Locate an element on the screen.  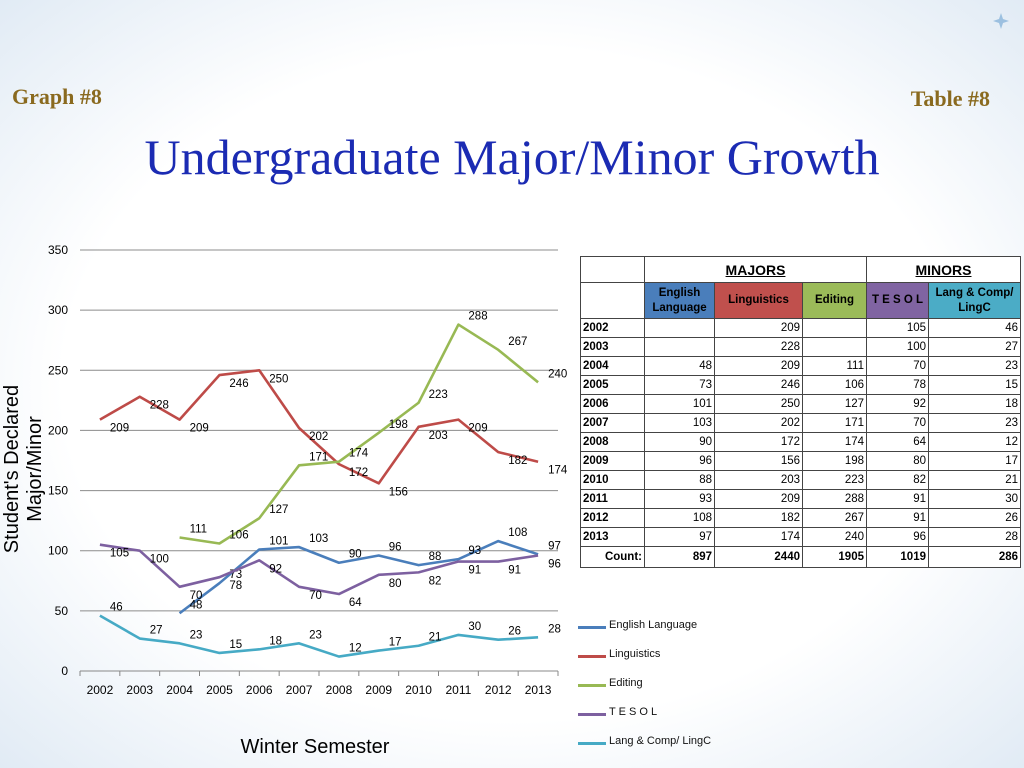
table-year-cell: 2009 is located at coordinates (612, 461).